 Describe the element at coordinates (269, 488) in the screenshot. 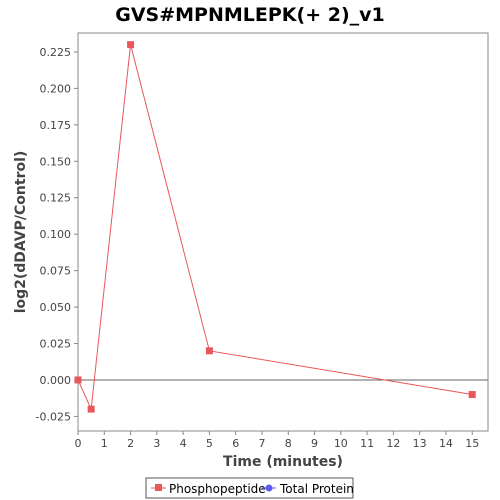

I see `legend-marker-total-protein` at that location.